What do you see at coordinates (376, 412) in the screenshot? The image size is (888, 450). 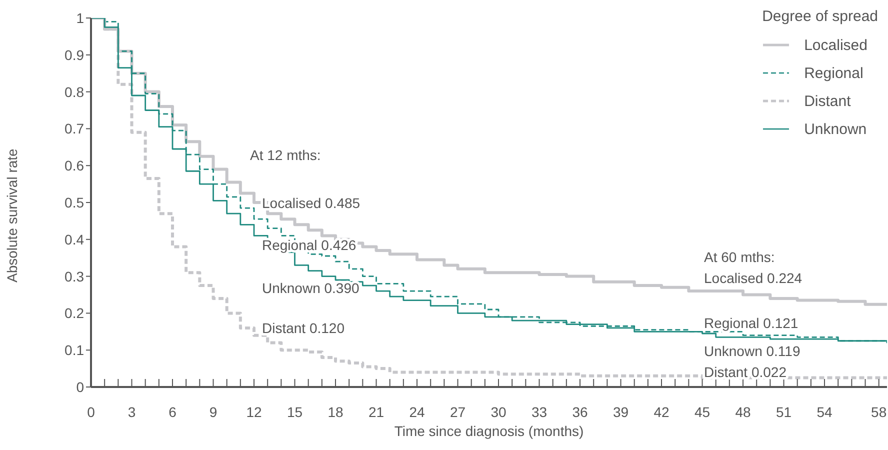 I see `x-tick-label: 21` at bounding box center [376, 412].